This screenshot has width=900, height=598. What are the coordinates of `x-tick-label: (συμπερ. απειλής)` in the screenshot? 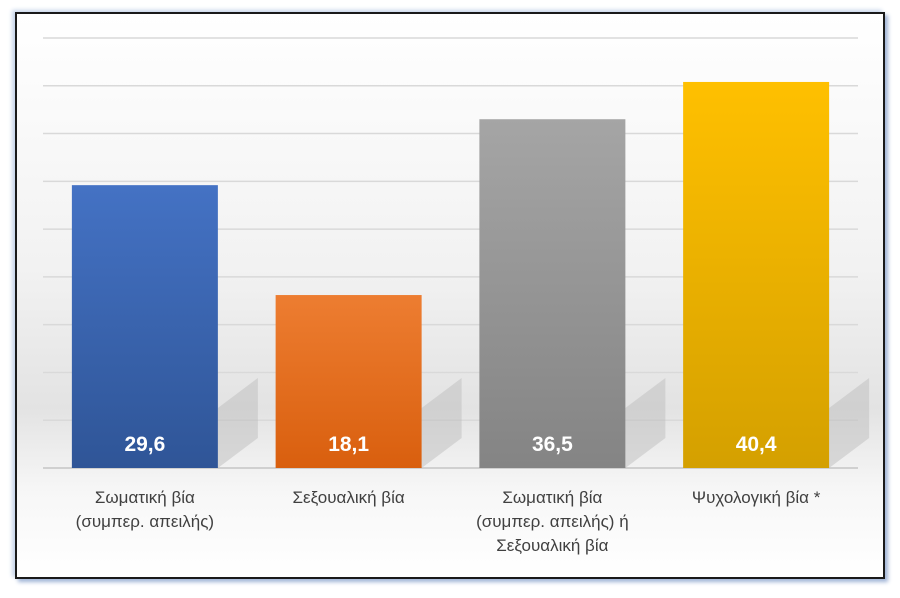 It's located at (145, 521).